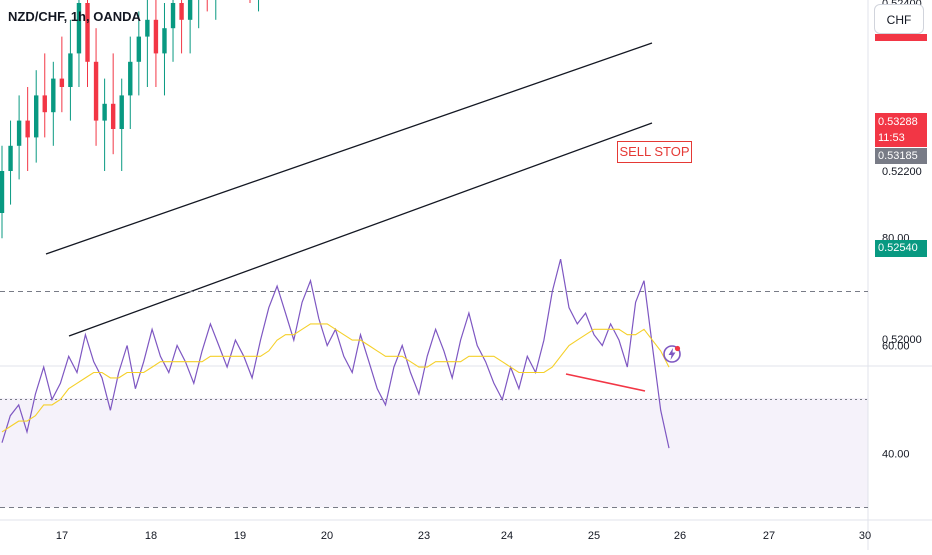  What do you see at coordinates (865, 536) in the screenshot?
I see `time-tick-label: 30` at bounding box center [865, 536].